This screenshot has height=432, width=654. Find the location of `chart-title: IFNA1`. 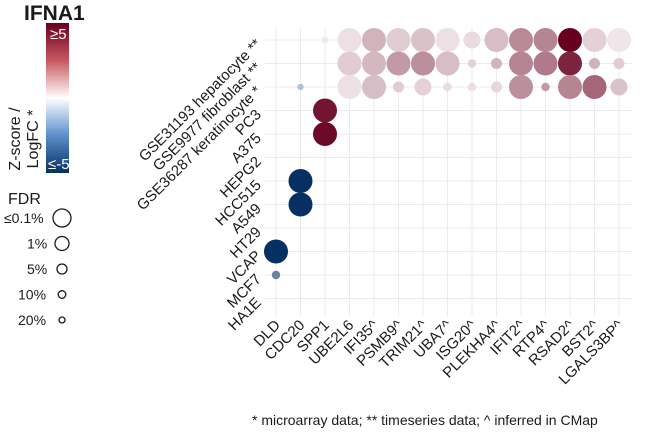

chart-title: IFNA1 is located at coordinates (54, 13).